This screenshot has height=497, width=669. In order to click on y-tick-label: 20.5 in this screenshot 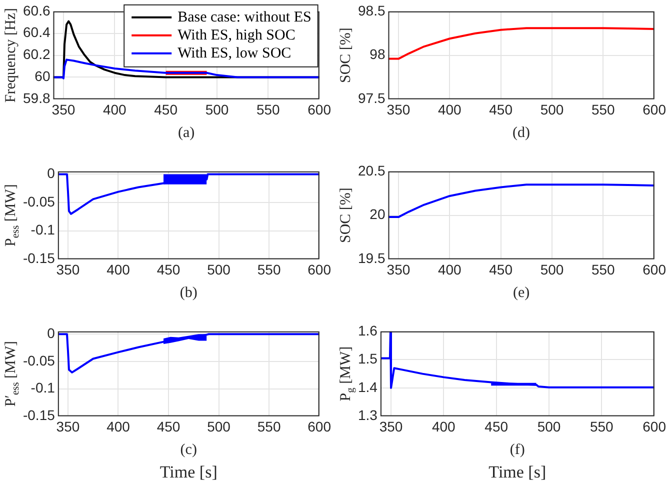, I will do `click(372, 170)`.